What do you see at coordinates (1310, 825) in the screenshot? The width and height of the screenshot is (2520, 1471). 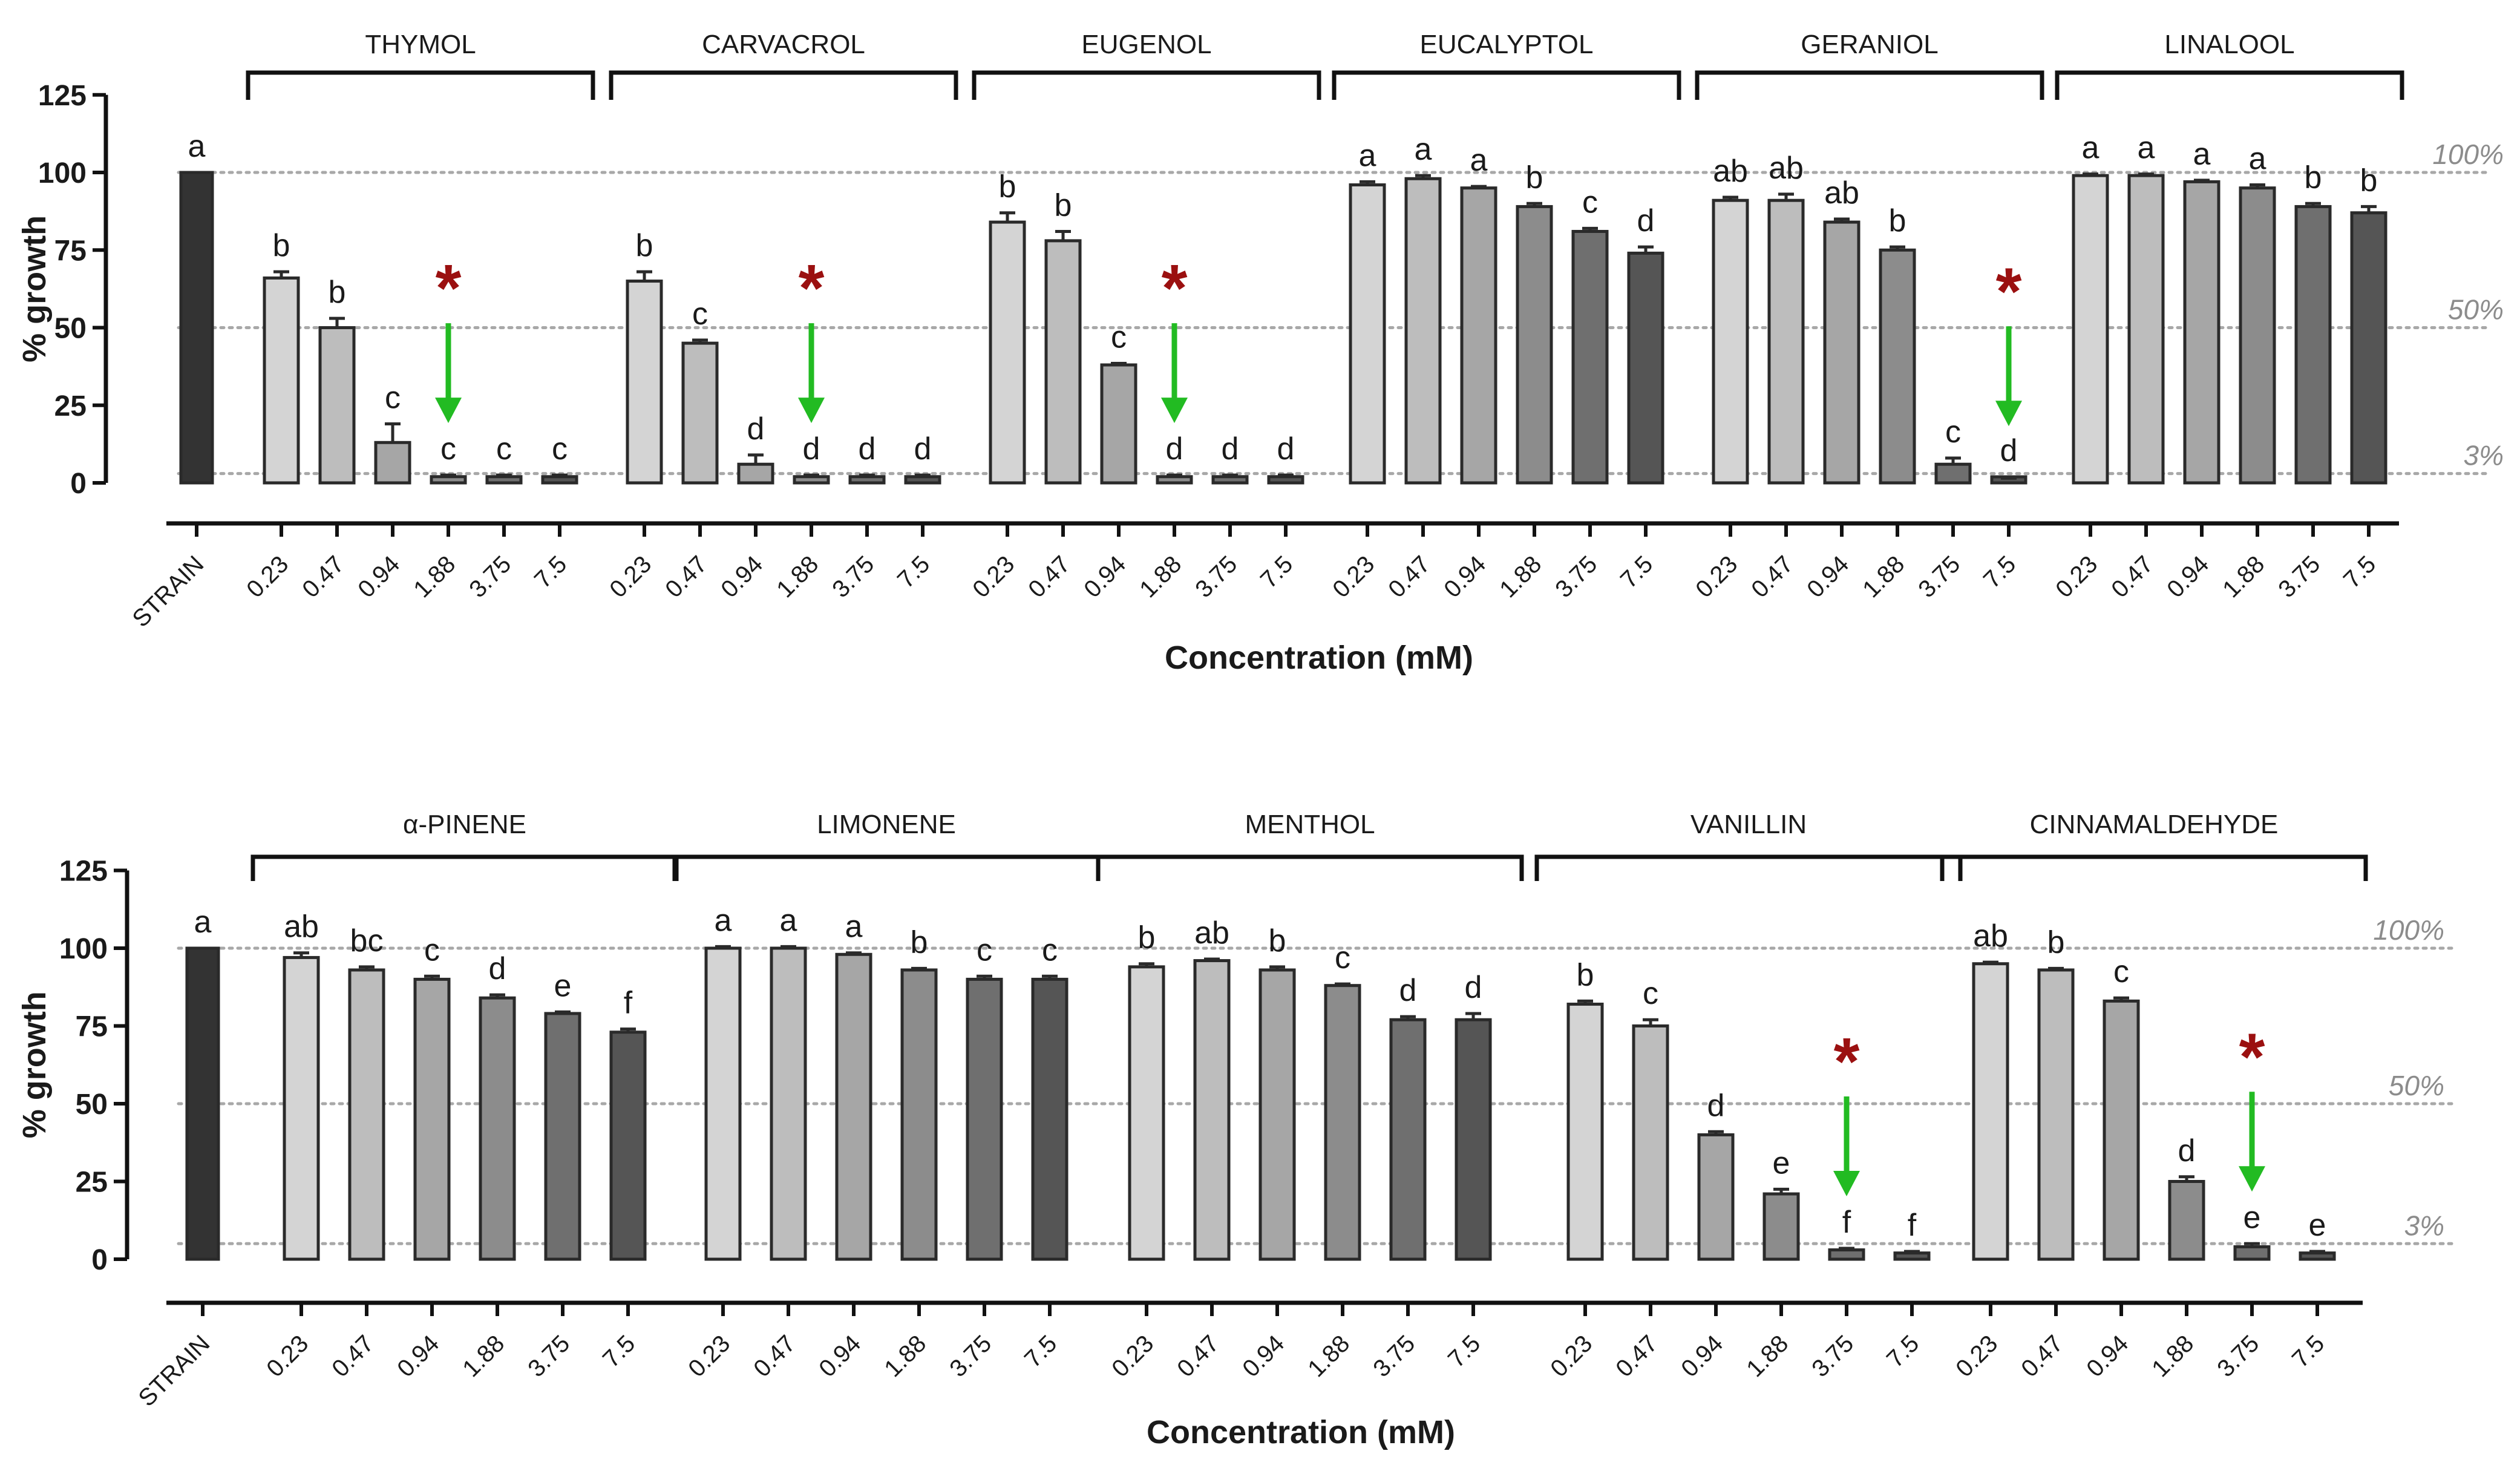 I see `group-label: MENTHOL` at bounding box center [1310, 825].